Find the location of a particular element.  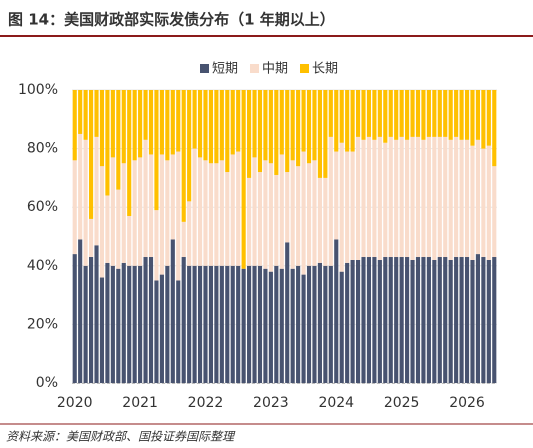

y-tick-label: 20% is located at coordinates (42, 324).